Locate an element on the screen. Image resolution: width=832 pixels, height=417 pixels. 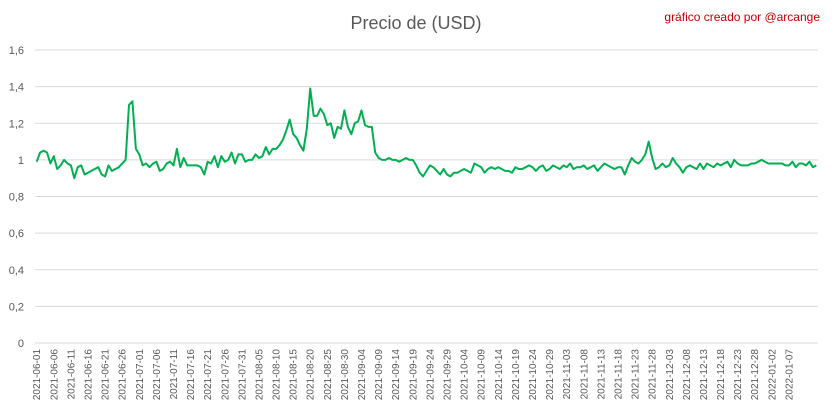
y-tick-label: 1,2 is located at coordinates (16, 124).